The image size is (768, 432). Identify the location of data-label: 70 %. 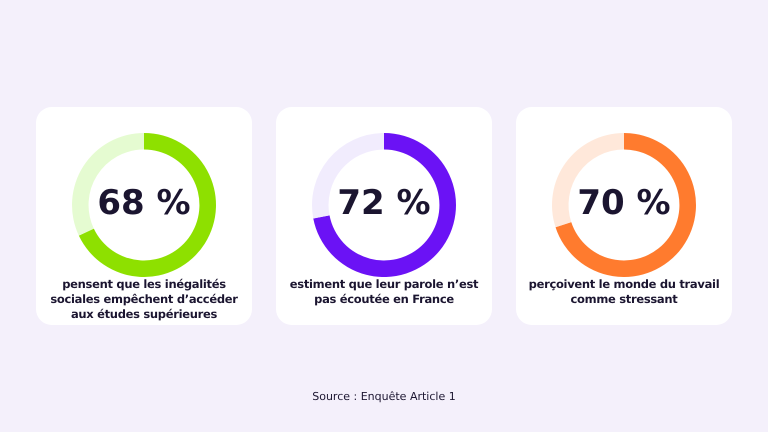
(624, 202).